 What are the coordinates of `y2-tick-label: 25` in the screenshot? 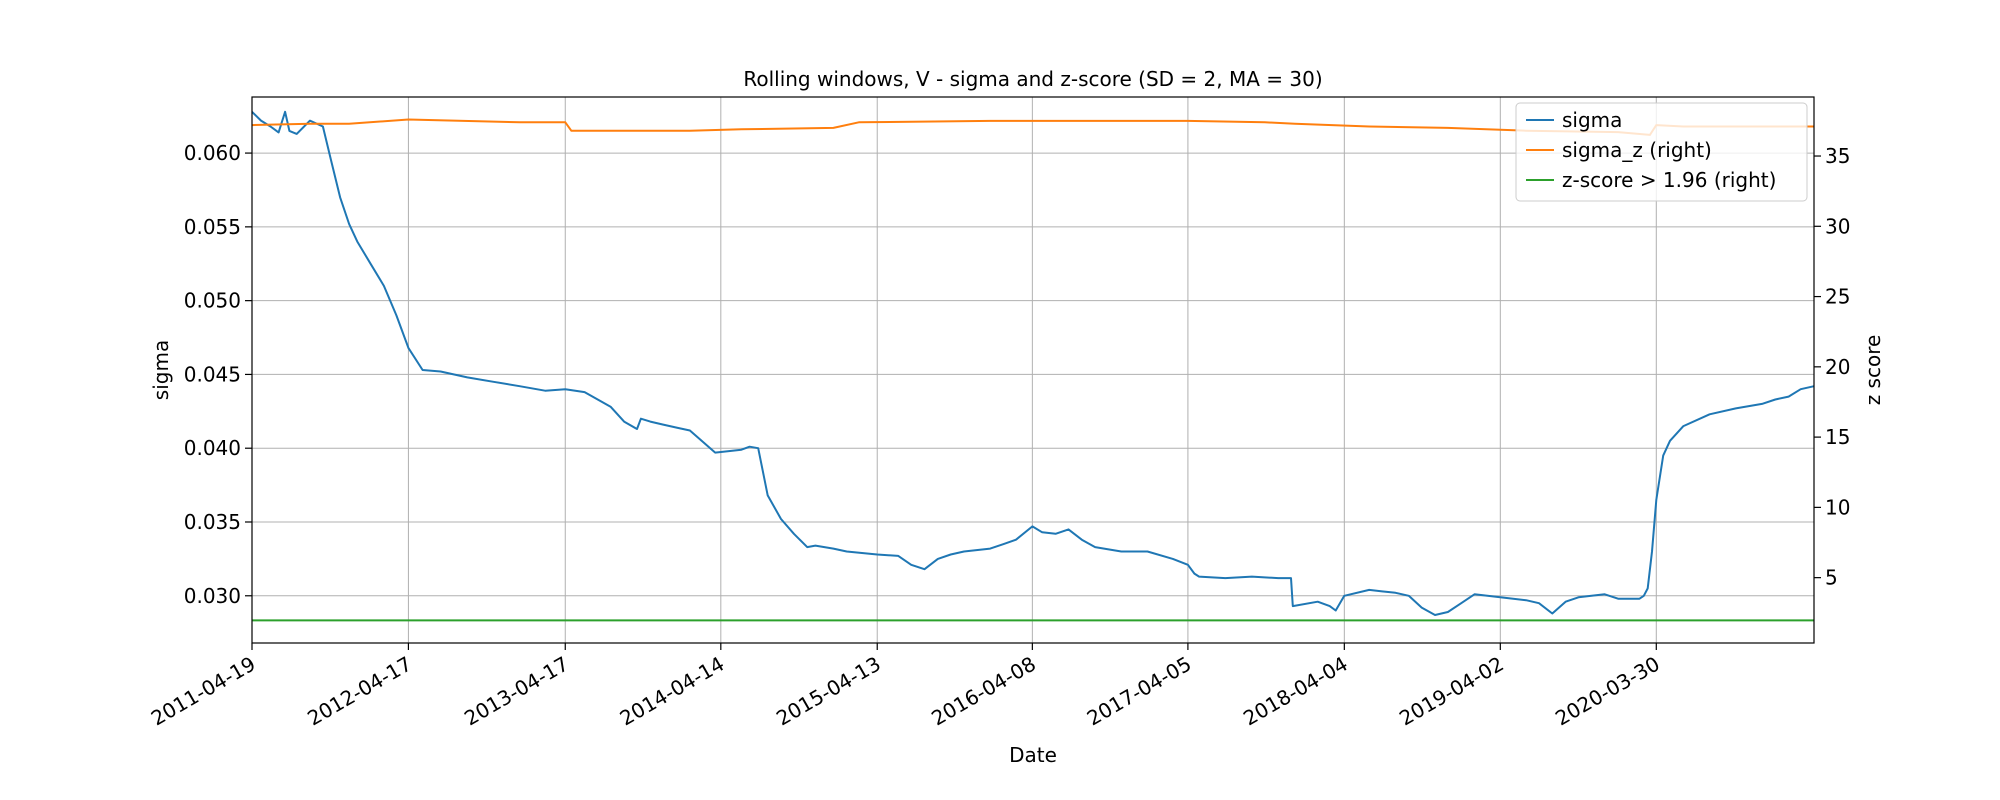 It's located at (1837, 297).